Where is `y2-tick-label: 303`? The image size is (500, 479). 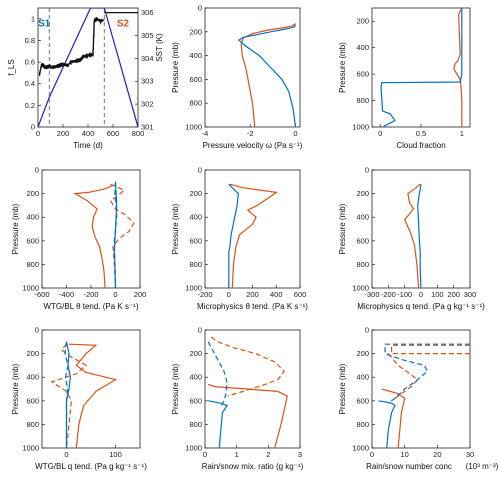
y2-tick-label: 303 is located at coordinates (147, 81).